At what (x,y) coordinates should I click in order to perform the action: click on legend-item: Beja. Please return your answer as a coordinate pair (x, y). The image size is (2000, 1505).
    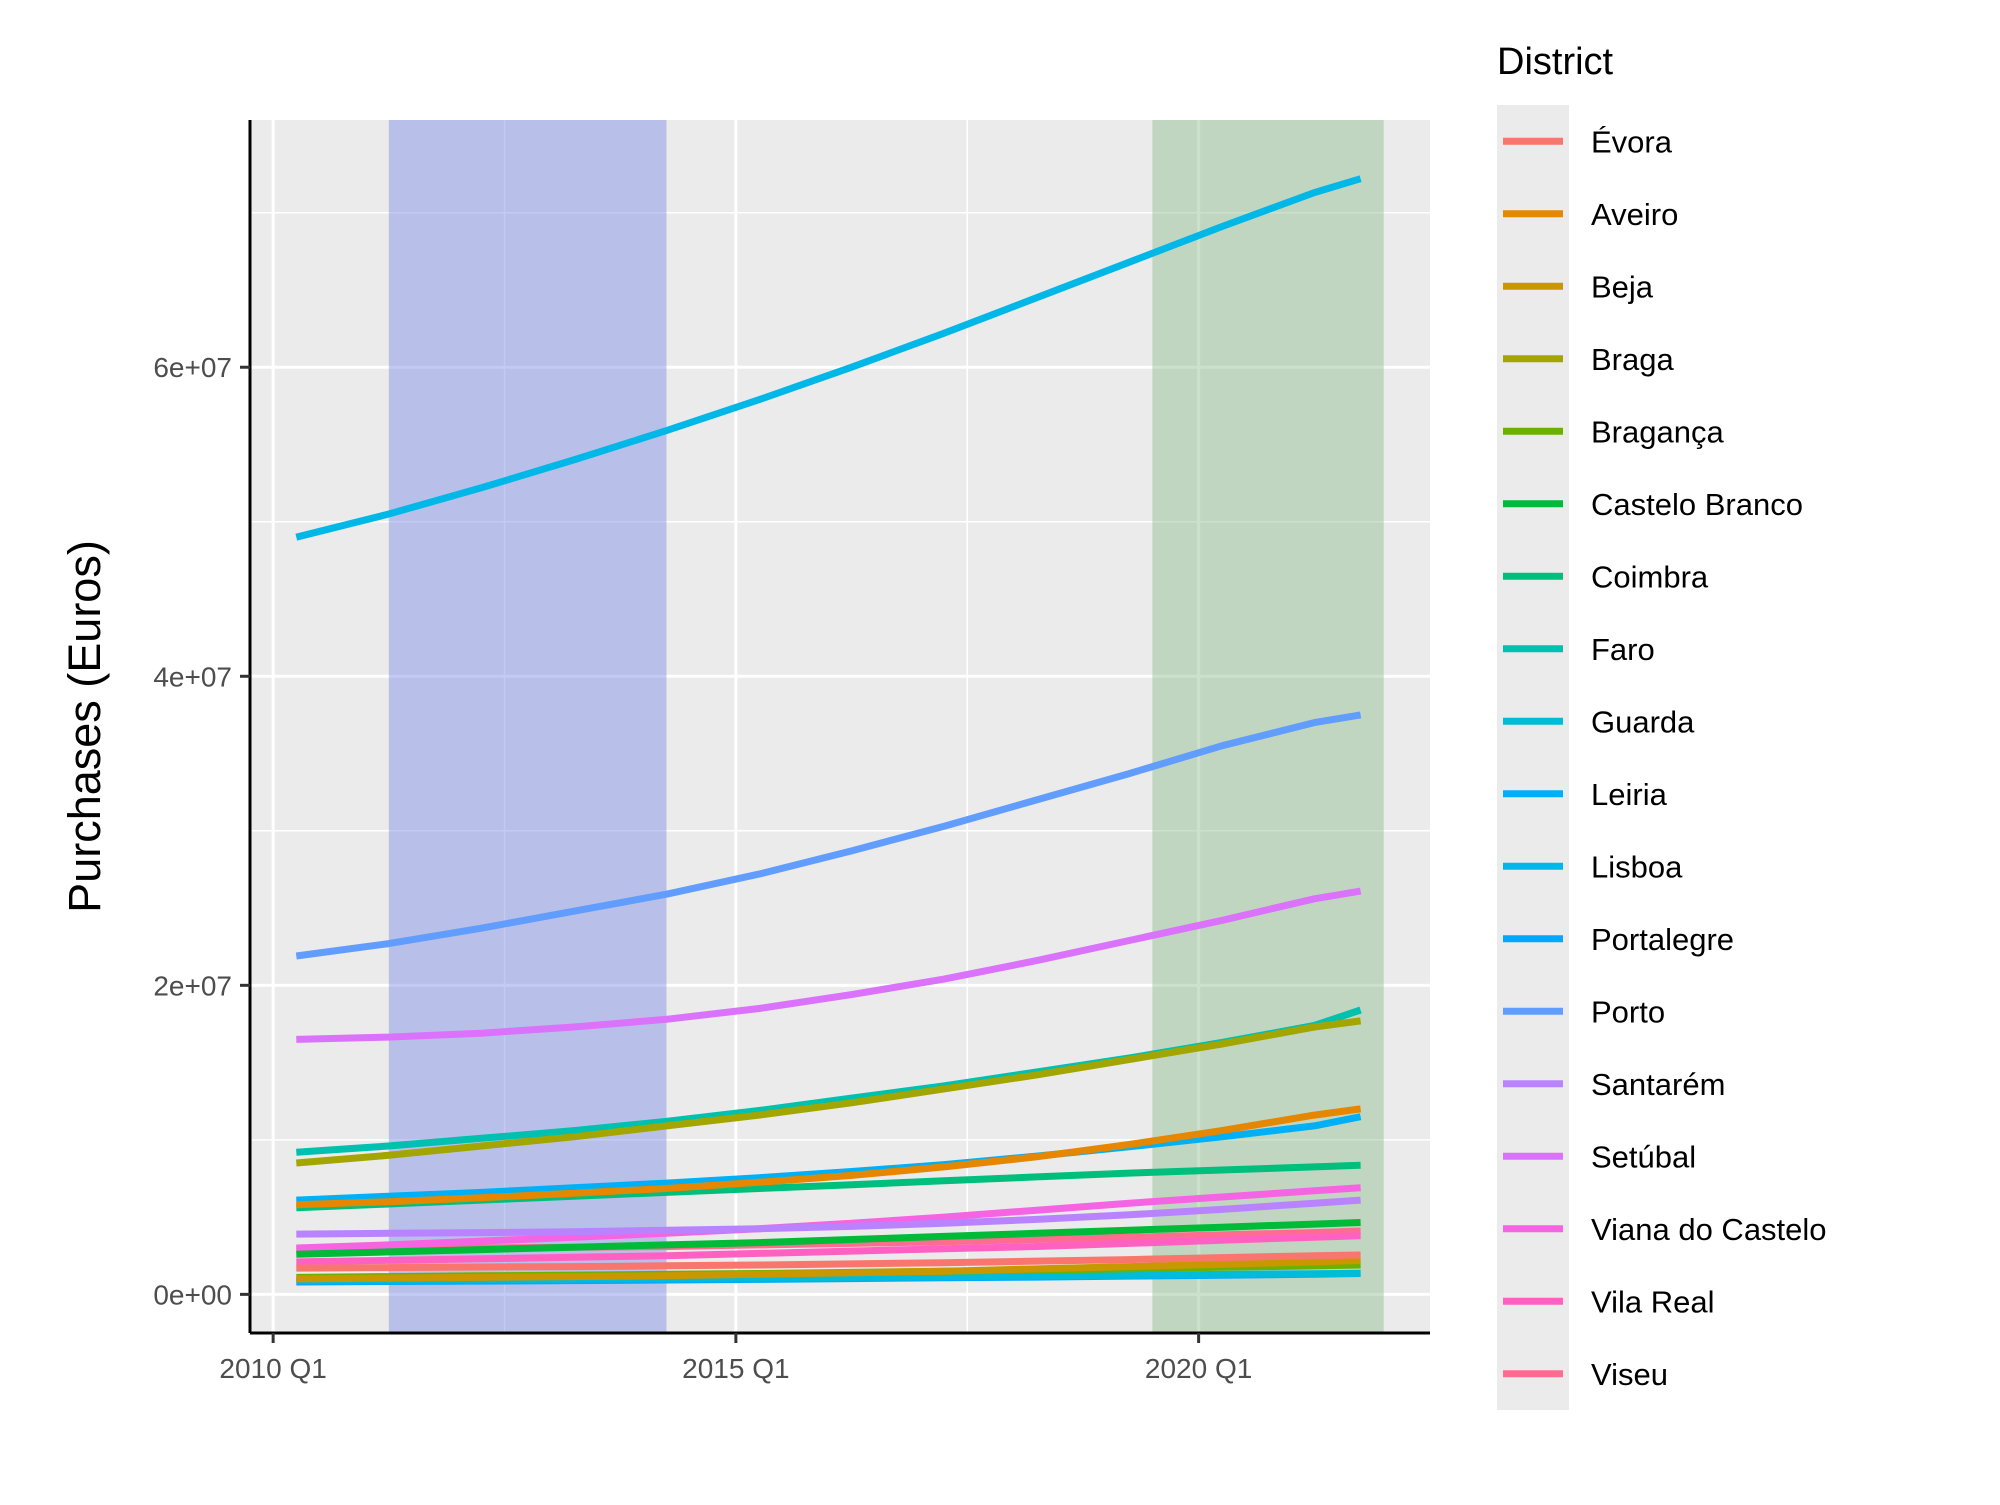
    Looking at the image, I should click on (1578, 286).